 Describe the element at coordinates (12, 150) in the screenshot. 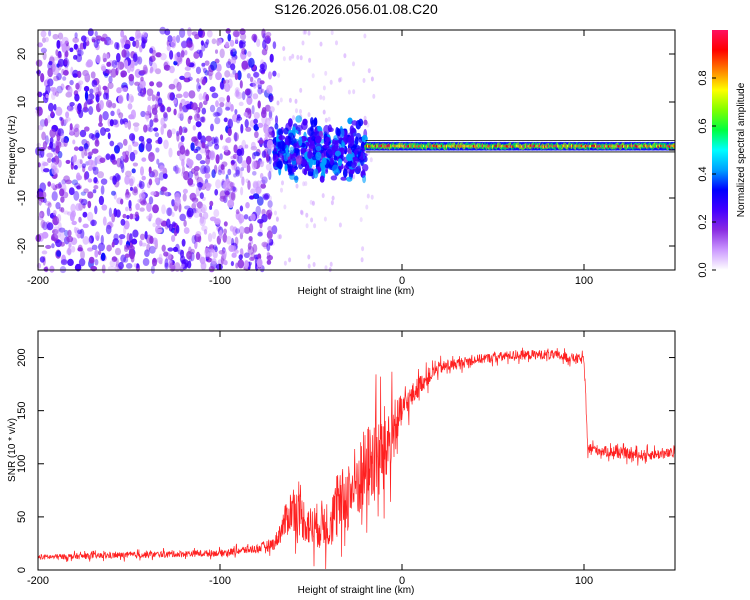

I see `spectrogram-y-label: Frequency (Hz)` at that location.